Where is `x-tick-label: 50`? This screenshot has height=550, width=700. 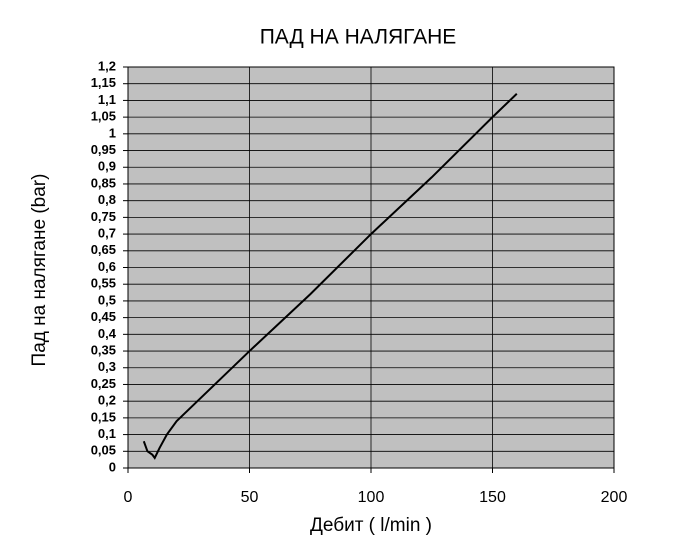
x-tick-label: 50 is located at coordinates (250, 497).